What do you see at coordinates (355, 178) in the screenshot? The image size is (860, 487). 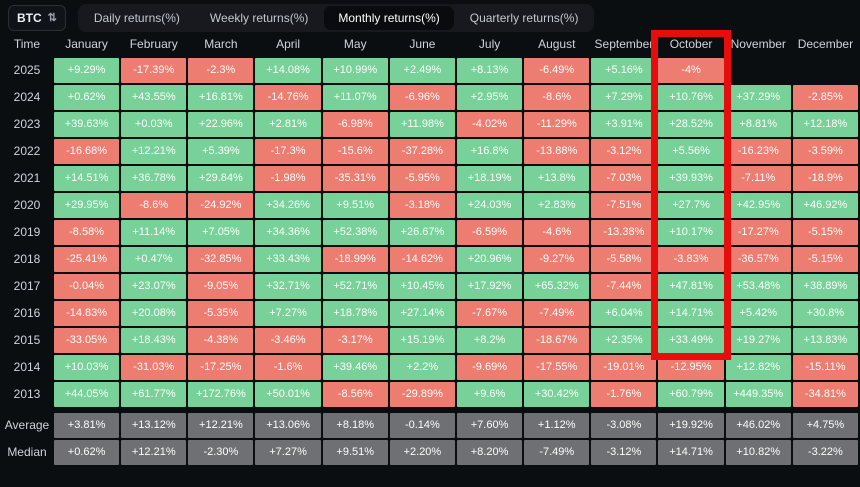 I see `return-cell-2021-may: -35.31%` at bounding box center [355, 178].